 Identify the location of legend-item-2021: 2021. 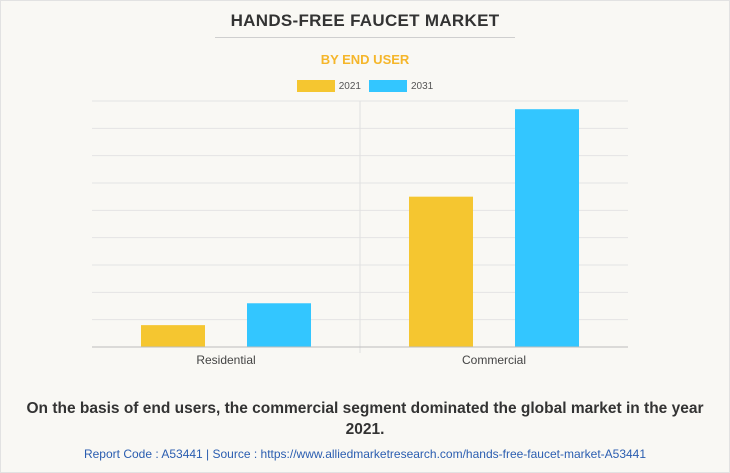
(328, 86).